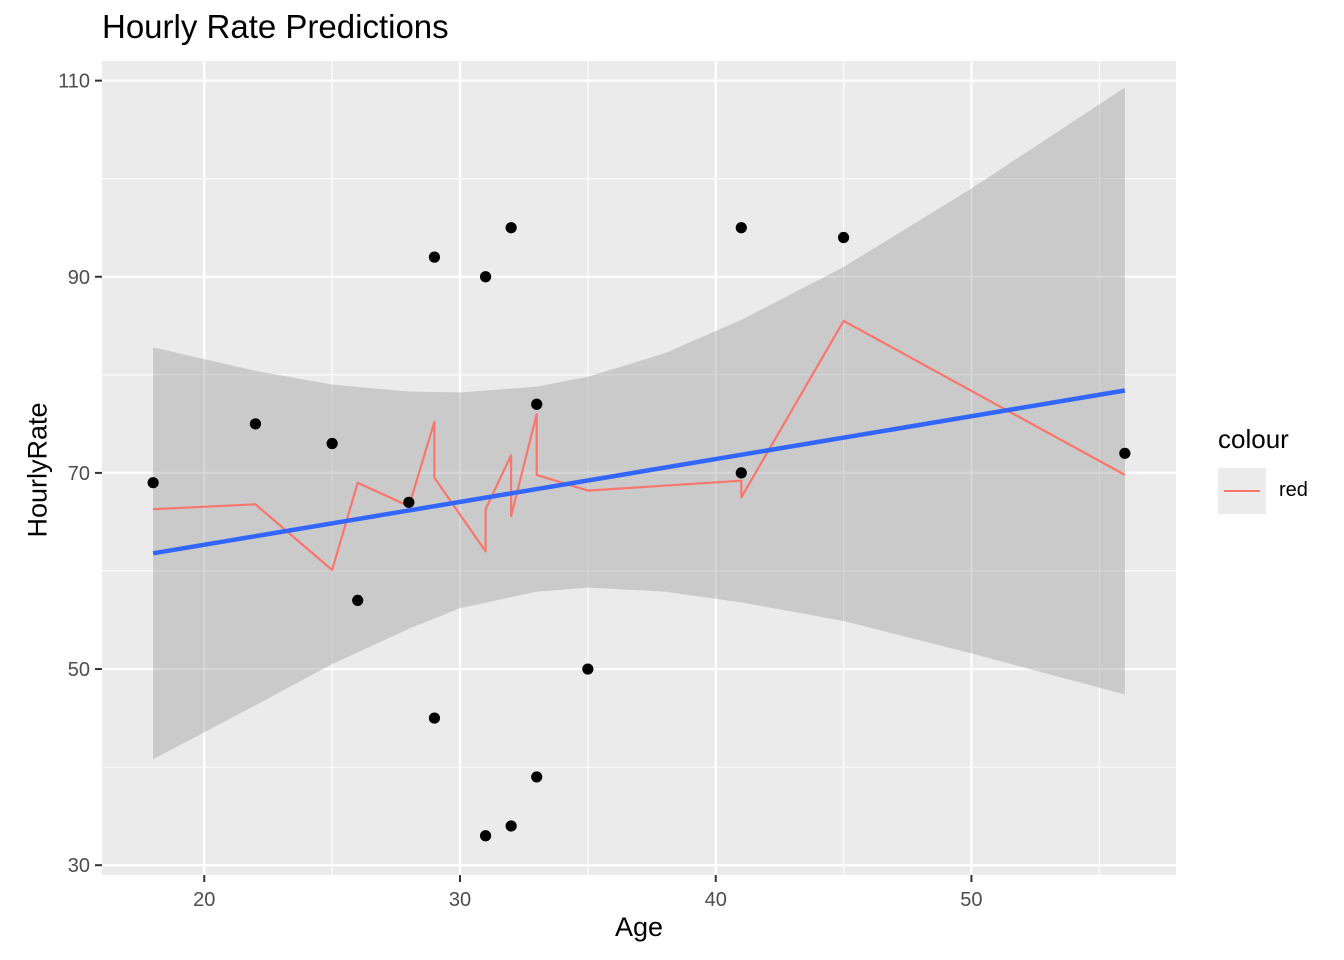 The image size is (1344, 960). What do you see at coordinates (79, 670) in the screenshot?
I see `y-tick-label: 50` at bounding box center [79, 670].